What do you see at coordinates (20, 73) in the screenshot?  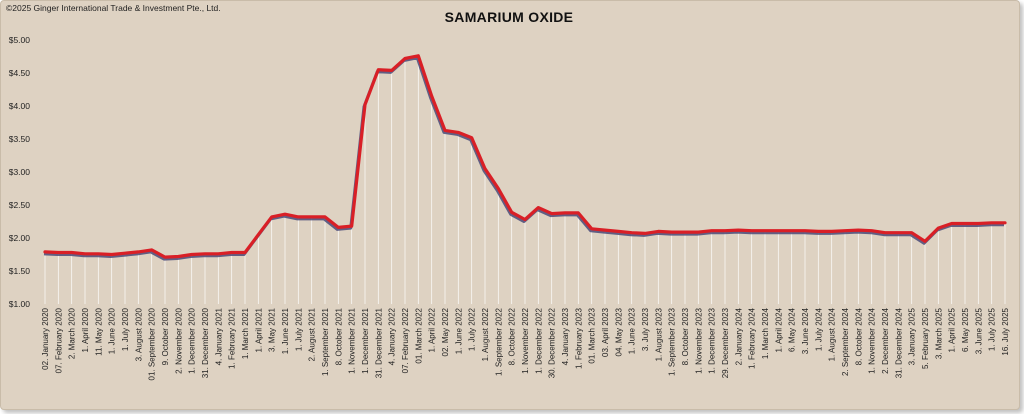 I see `y-tick-label: $4.50` at bounding box center [20, 73].